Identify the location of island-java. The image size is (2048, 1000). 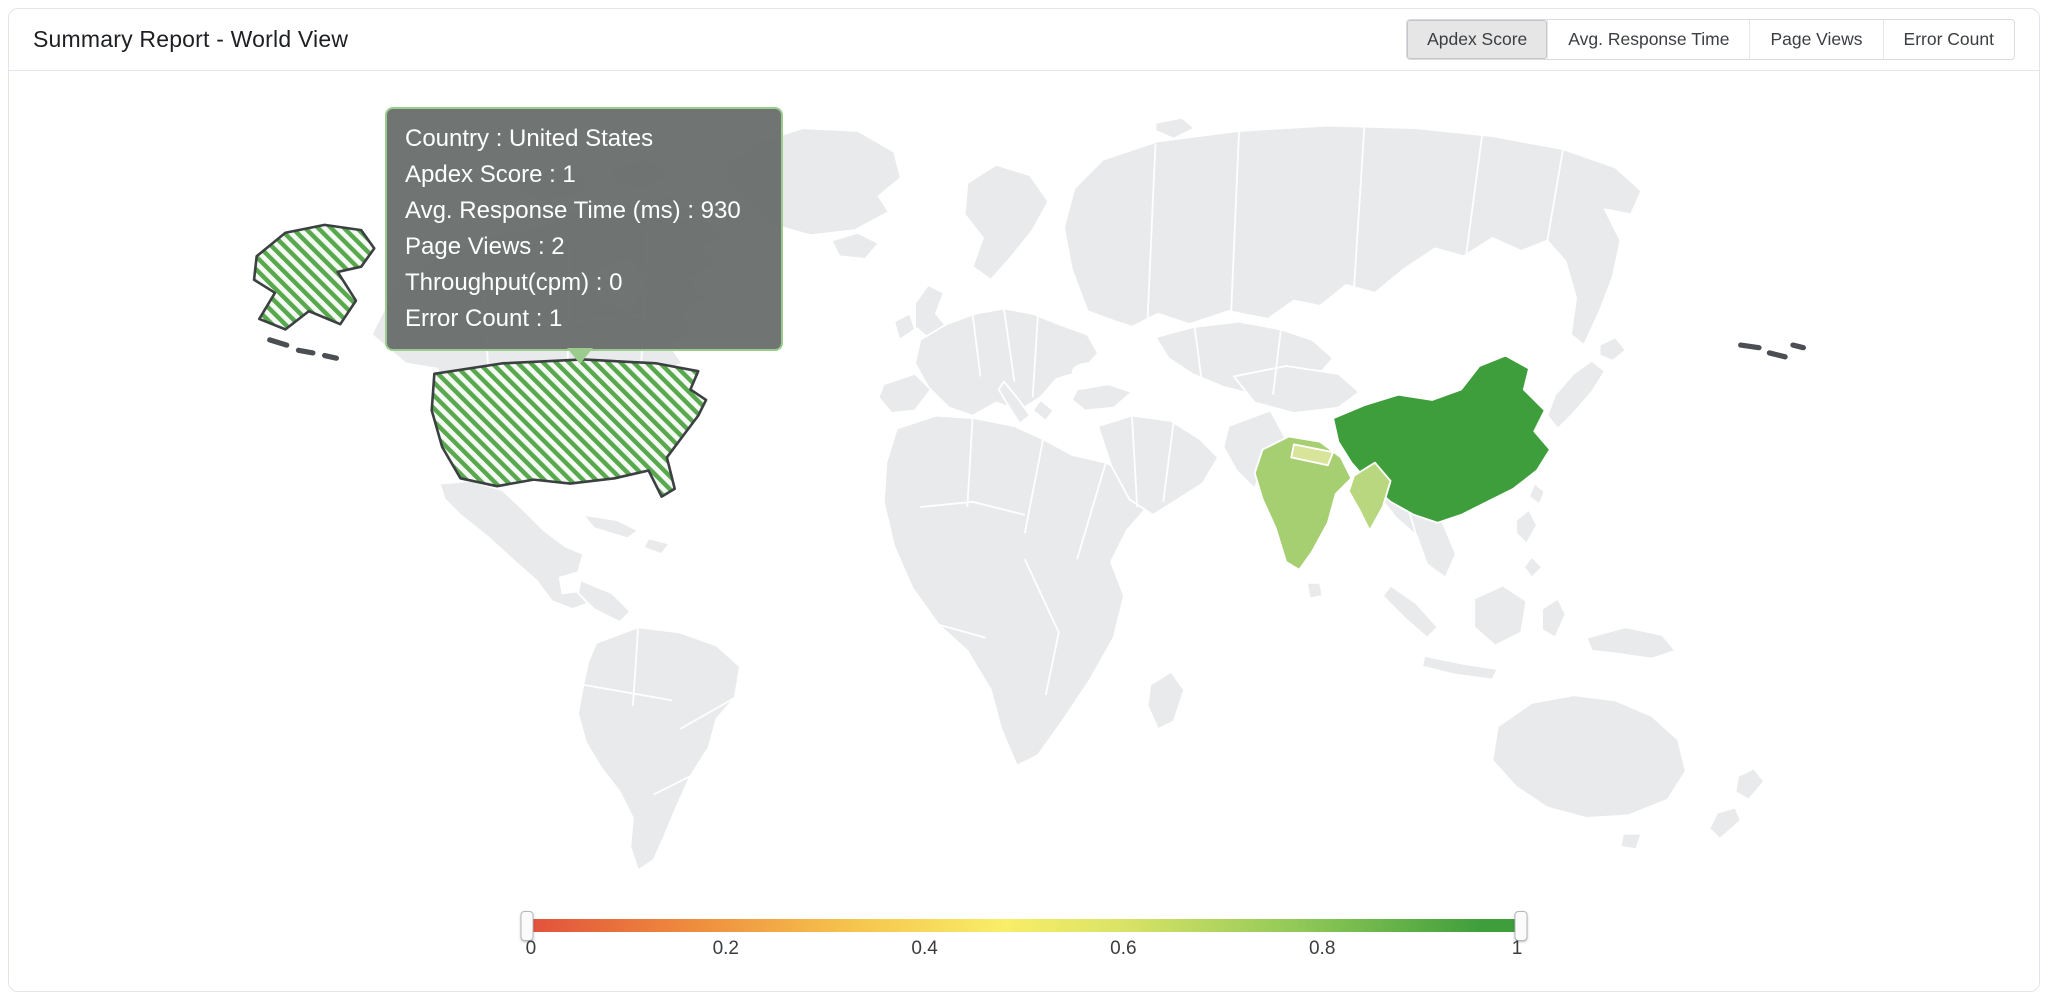
(1460, 668).